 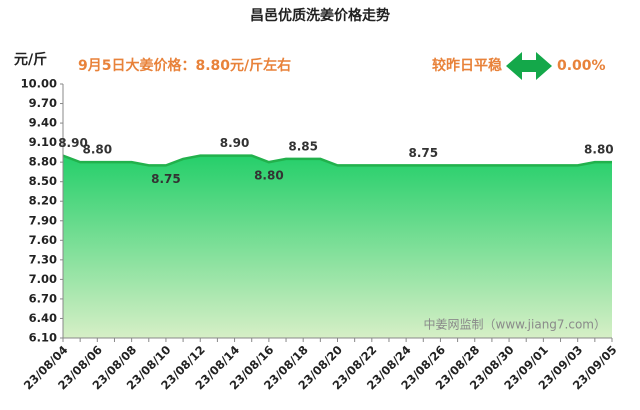 I want to click on y-tick-label: 6.10, so click(x=43, y=338).